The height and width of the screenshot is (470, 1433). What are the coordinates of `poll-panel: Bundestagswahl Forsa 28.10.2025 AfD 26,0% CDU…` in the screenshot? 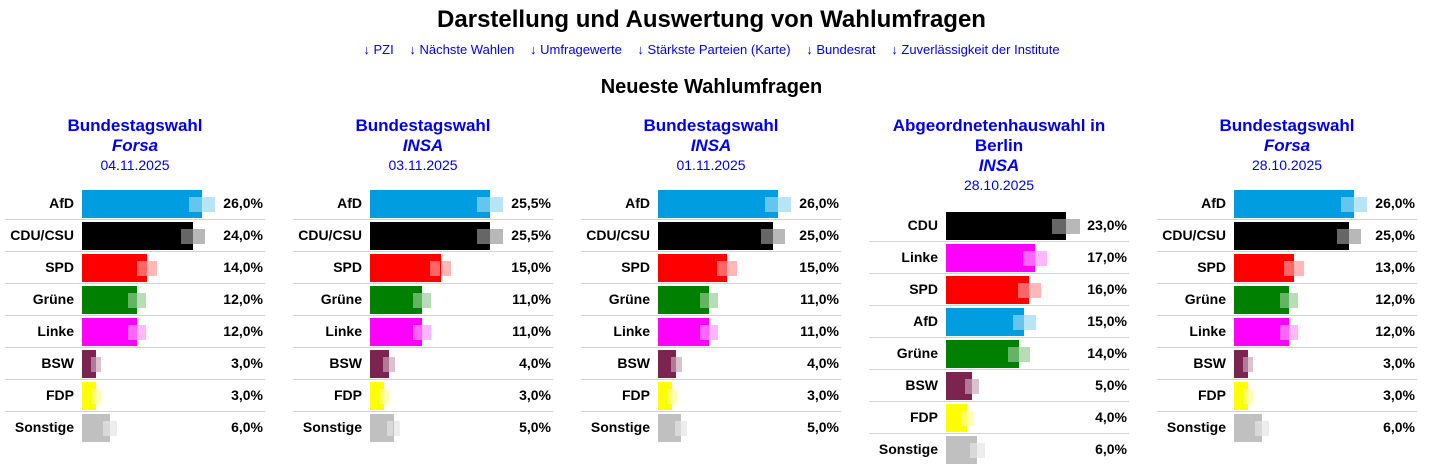 It's located at (1287, 279).